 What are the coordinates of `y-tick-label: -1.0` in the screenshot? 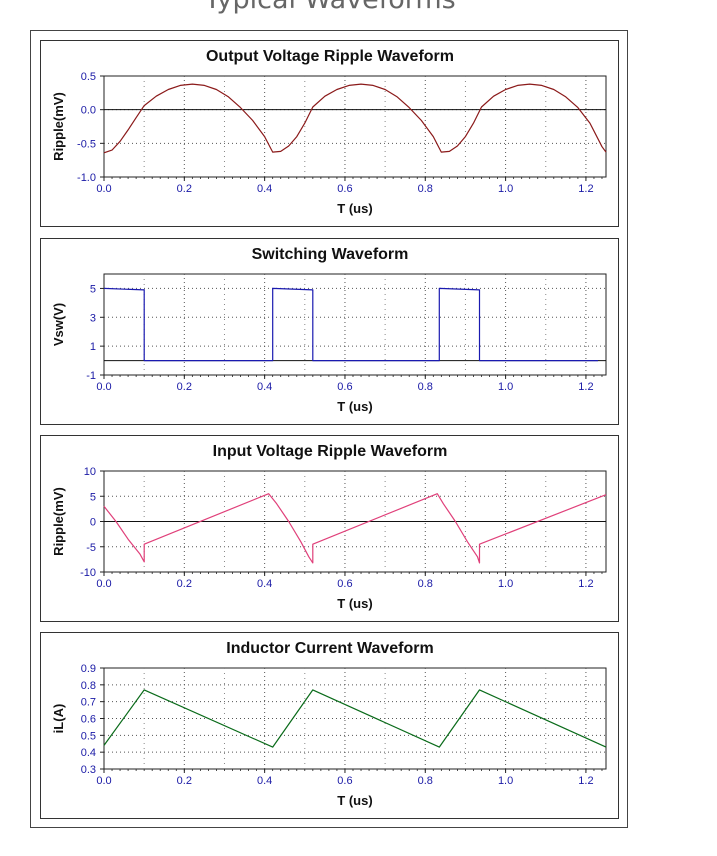 It's located at (86, 178).